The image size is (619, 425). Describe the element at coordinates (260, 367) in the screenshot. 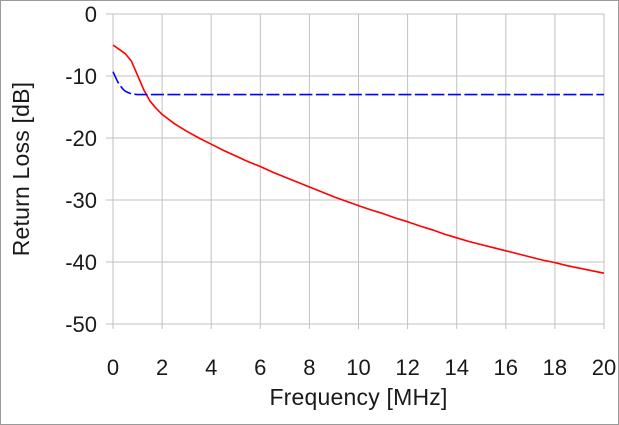

I see `x-tick-label: 6` at that location.